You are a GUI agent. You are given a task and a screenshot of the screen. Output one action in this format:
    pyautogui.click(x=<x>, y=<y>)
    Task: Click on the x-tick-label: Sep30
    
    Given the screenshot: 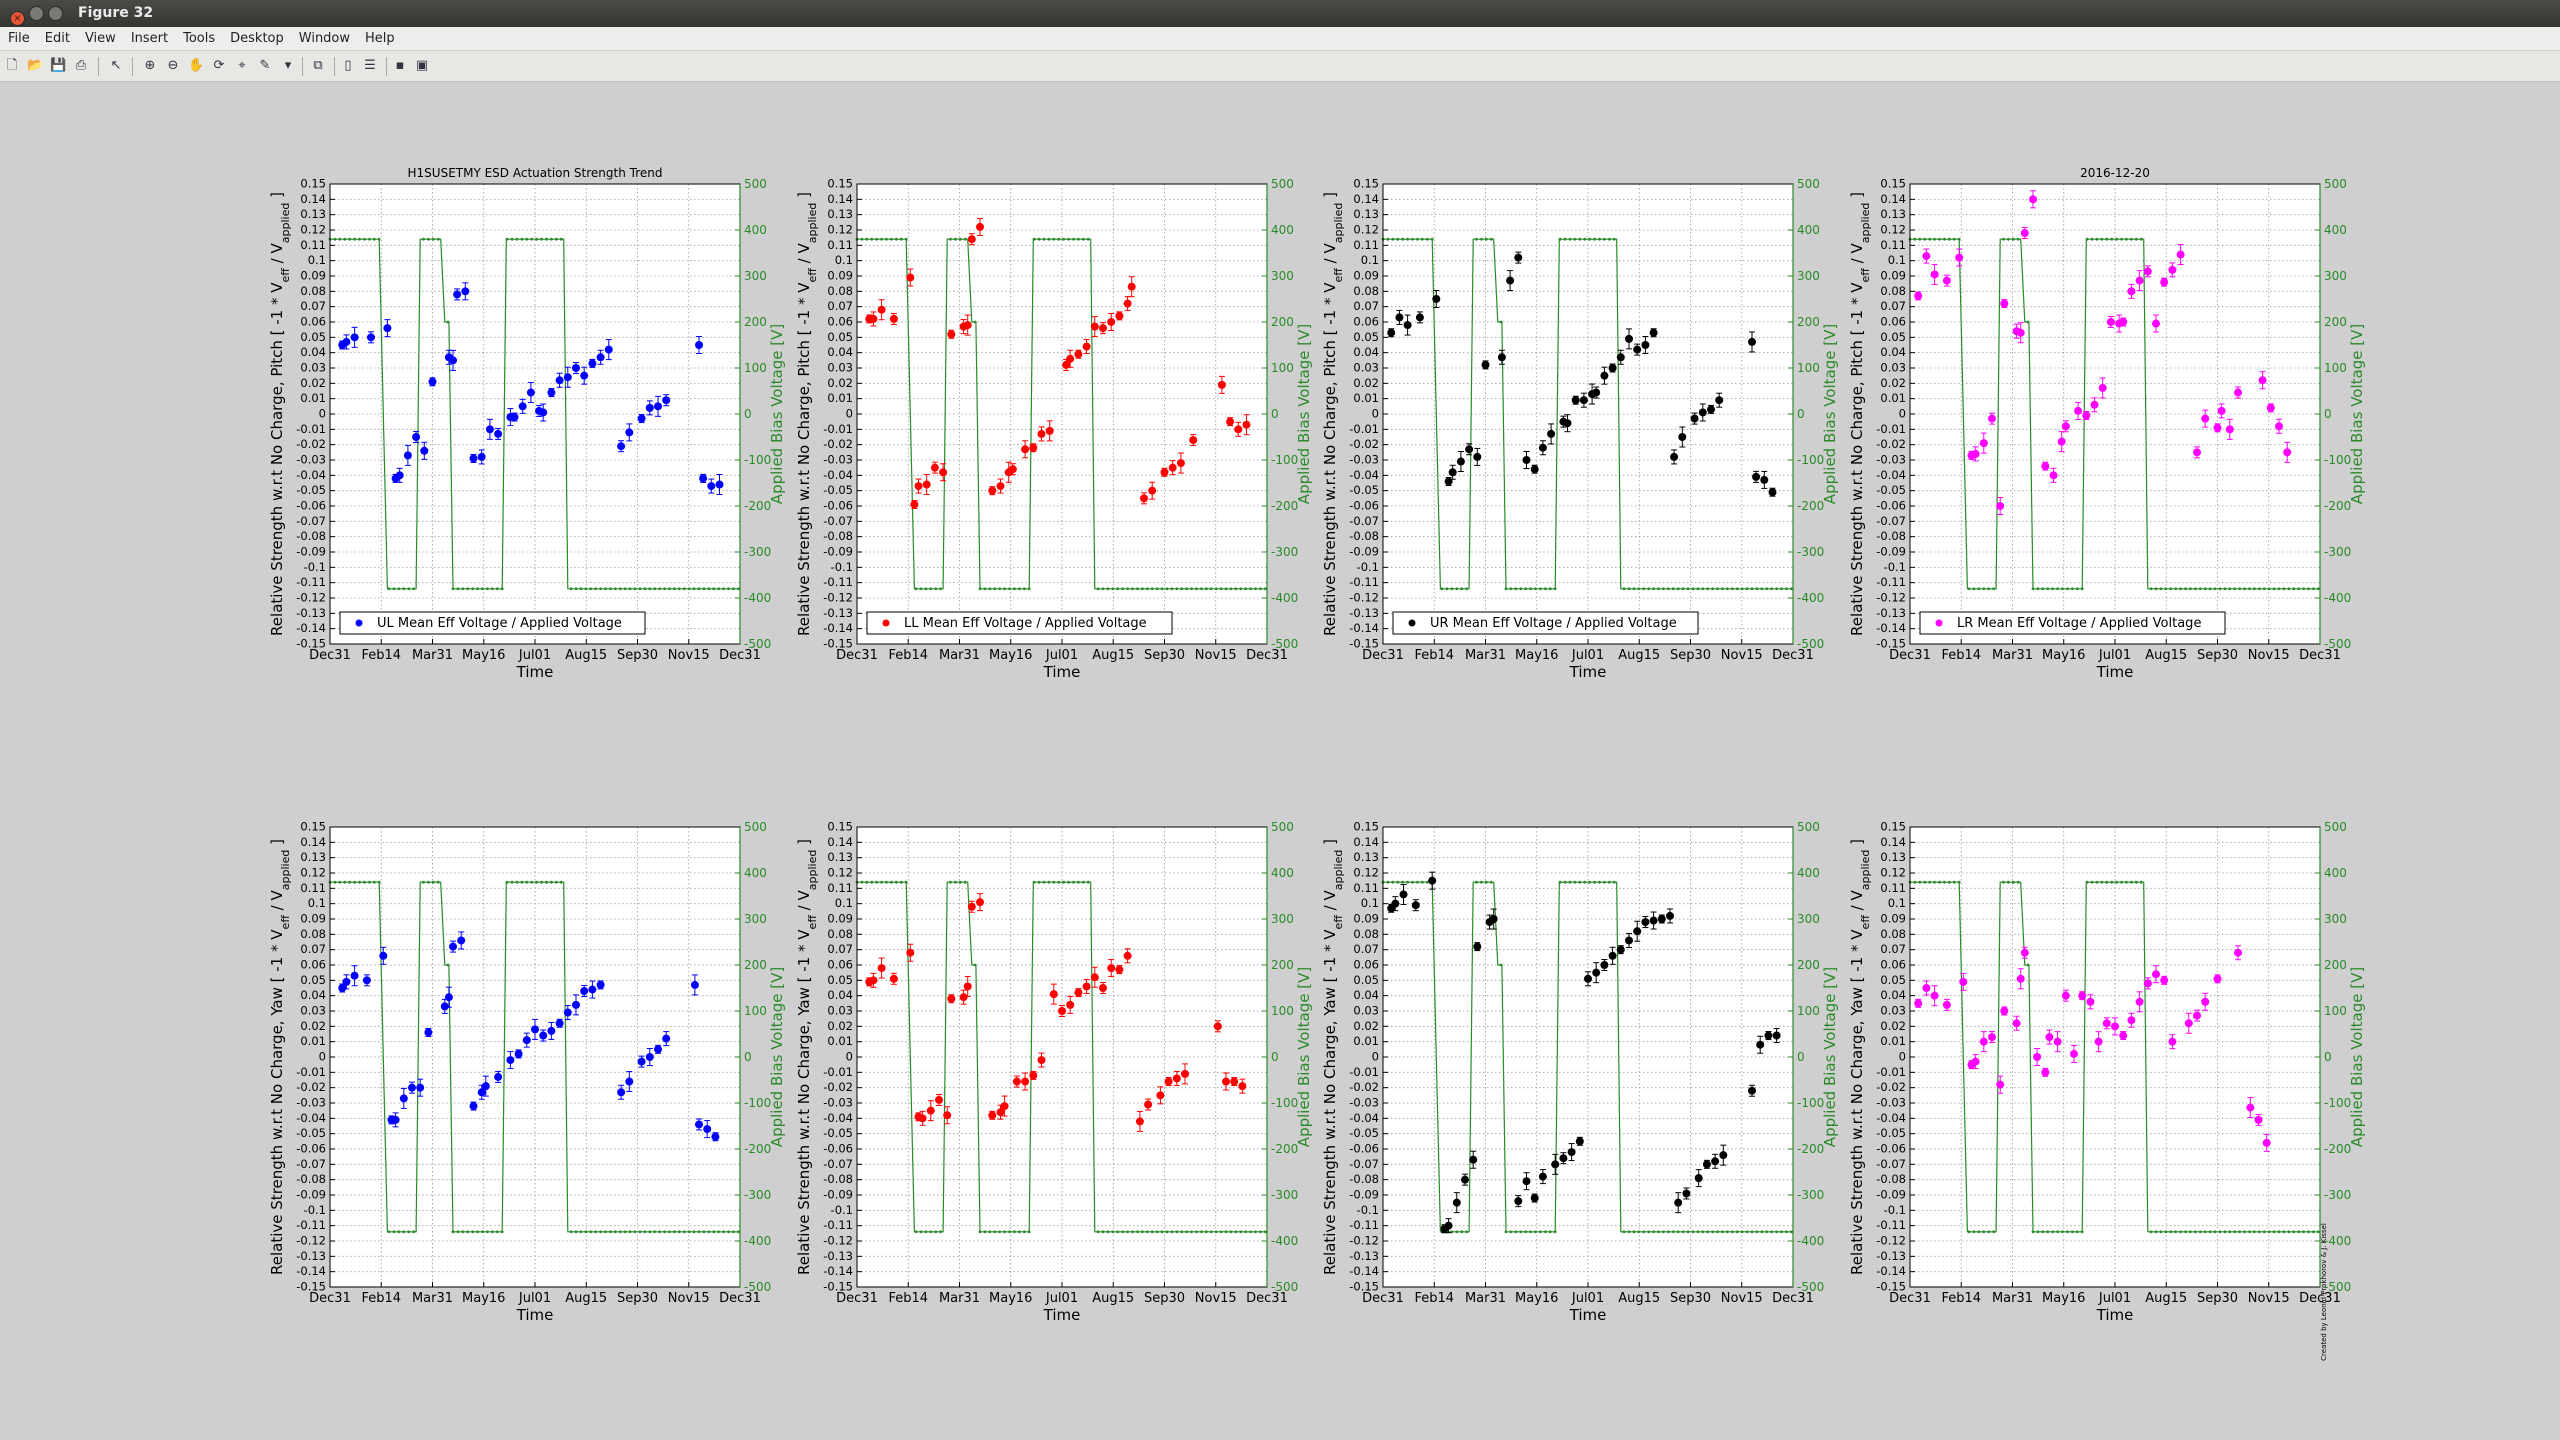 What is the action you would take?
    pyautogui.click(x=1690, y=655)
    